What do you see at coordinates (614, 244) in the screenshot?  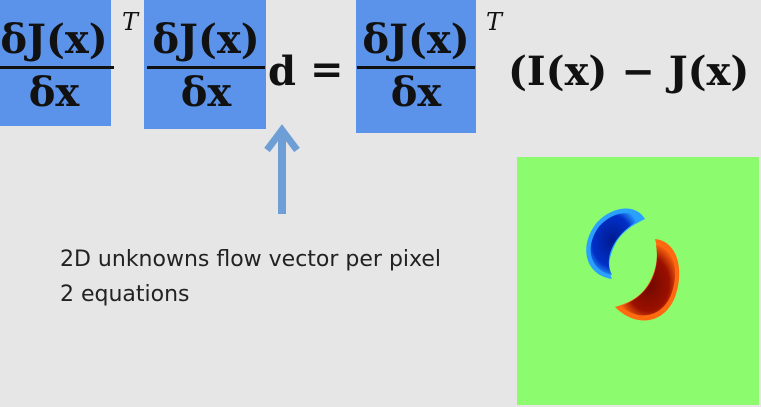 I see `flow-blue-core` at bounding box center [614, 244].